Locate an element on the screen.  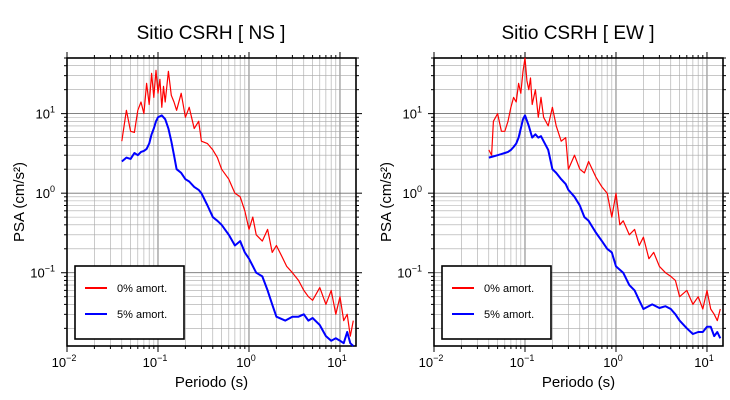
chart-title: Sitio CSRH [ EW ] is located at coordinates (577, 33).